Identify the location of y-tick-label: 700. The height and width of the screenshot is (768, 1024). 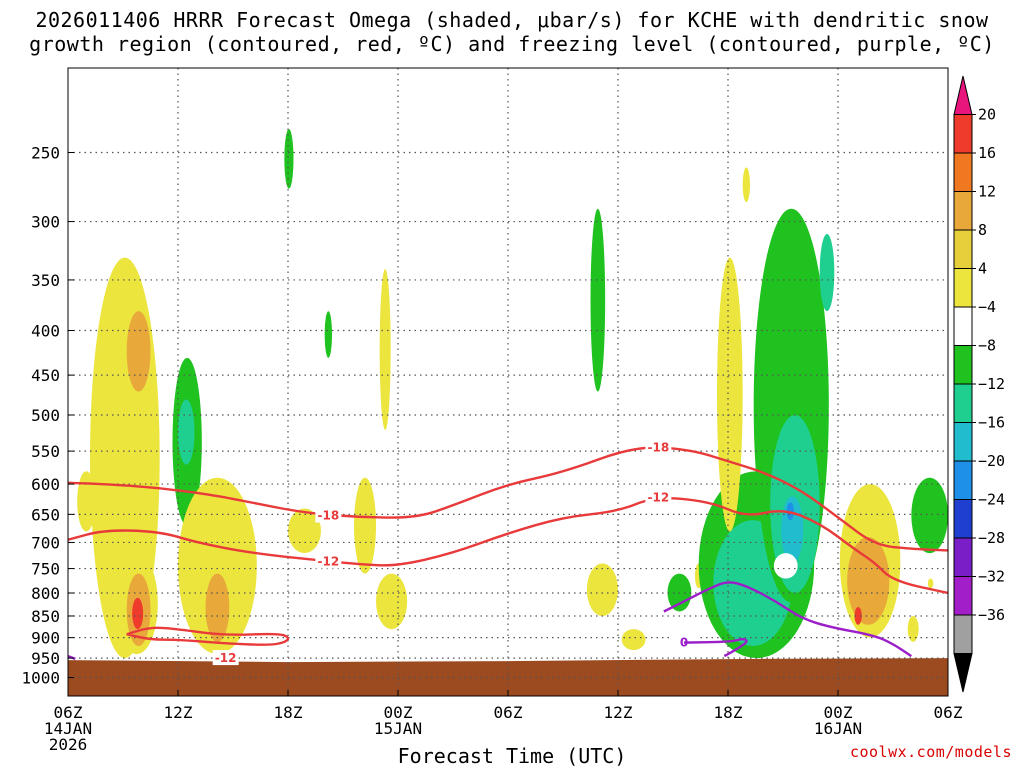
(45, 542).